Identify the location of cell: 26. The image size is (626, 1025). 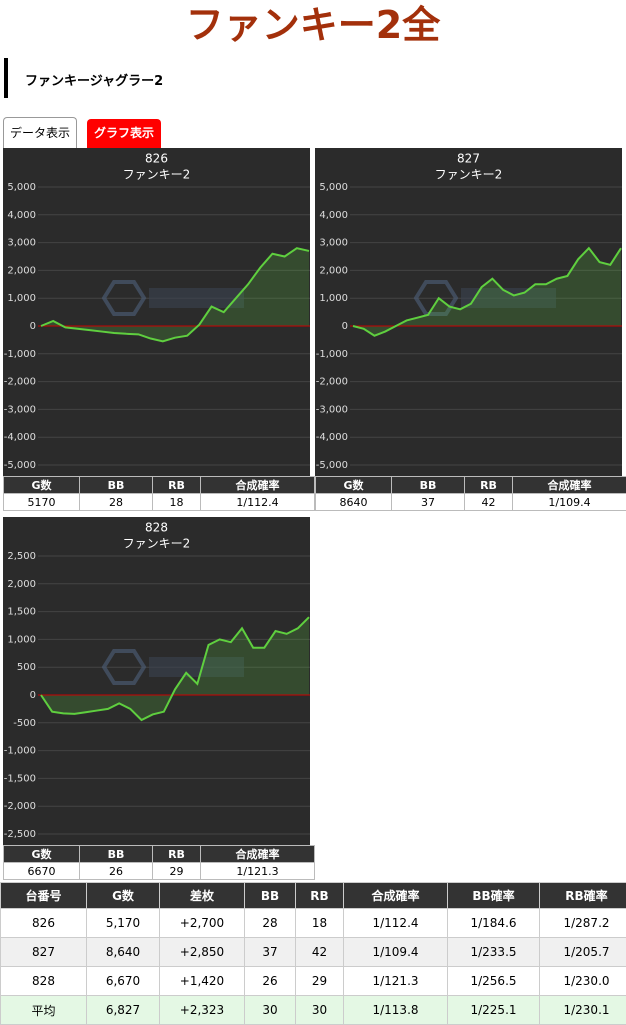
(270, 981).